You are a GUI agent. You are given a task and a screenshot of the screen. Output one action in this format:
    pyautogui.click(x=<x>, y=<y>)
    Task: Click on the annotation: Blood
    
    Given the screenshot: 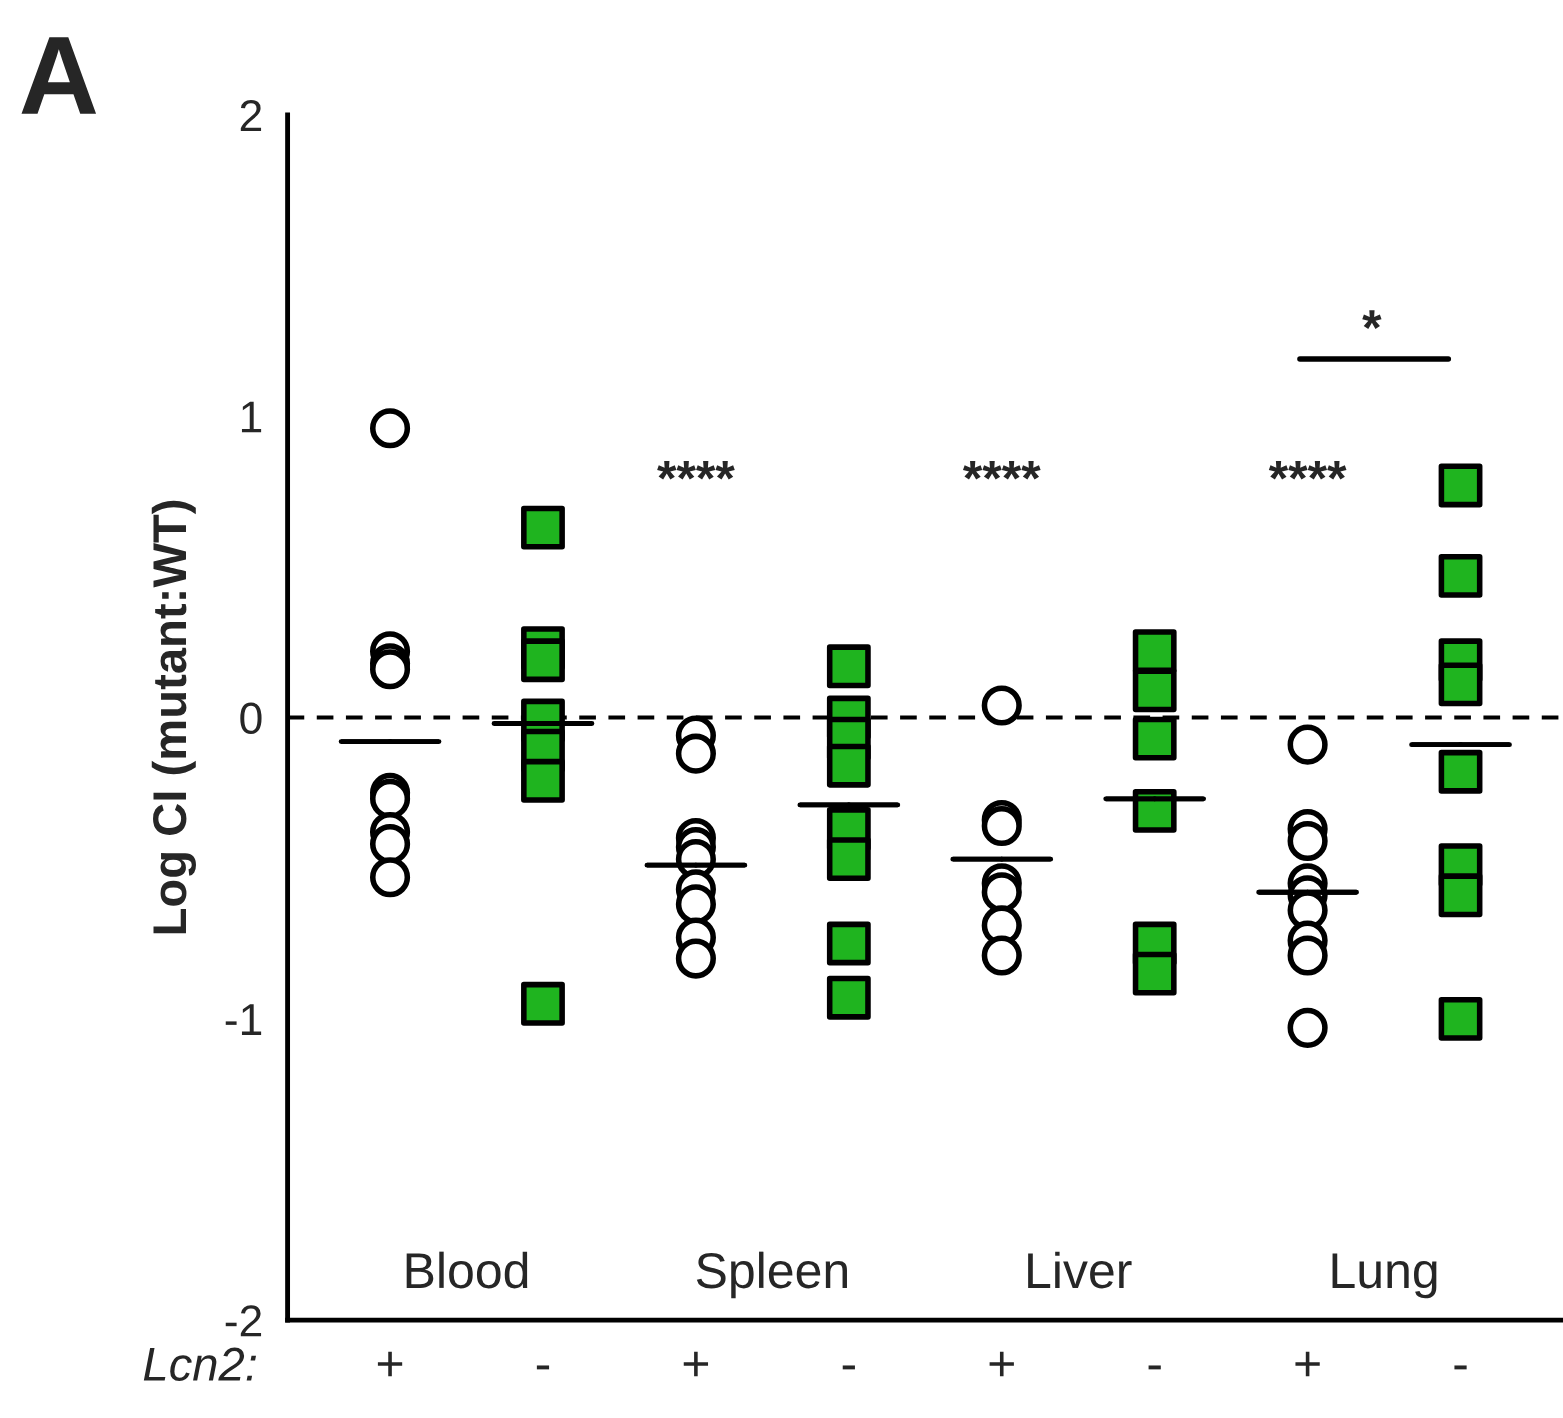 What is the action you would take?
    pyautogui.click(x=467, y=1270)
    